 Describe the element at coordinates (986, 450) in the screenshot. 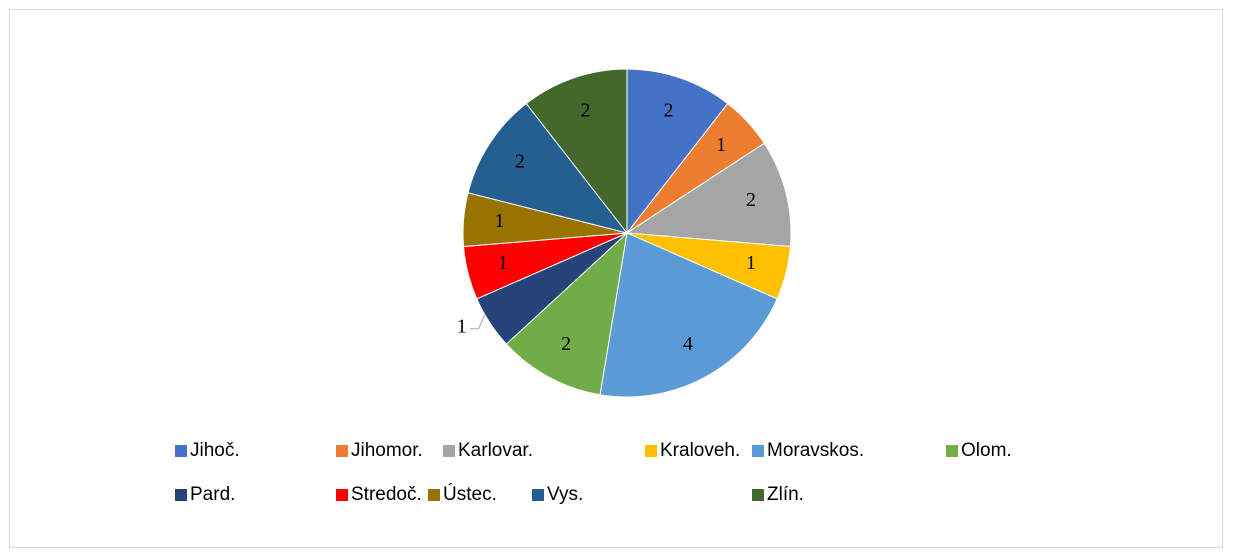

I see `legend-label: Olom.` at that location.